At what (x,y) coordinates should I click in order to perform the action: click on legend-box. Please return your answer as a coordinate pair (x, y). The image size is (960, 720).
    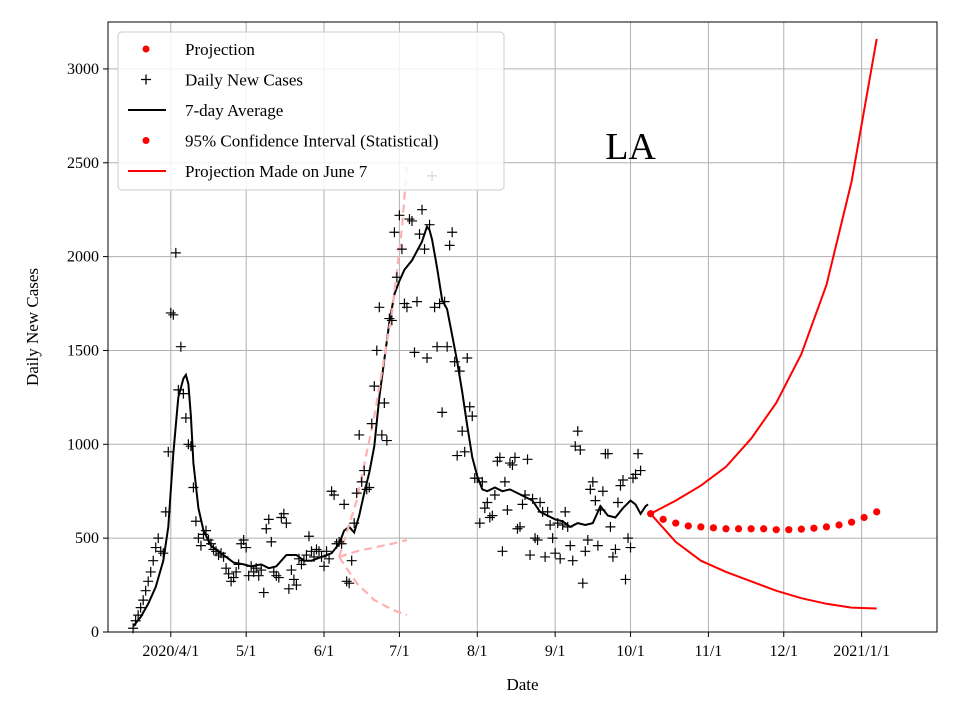
    Looking at the image, I should click on (311, 111).